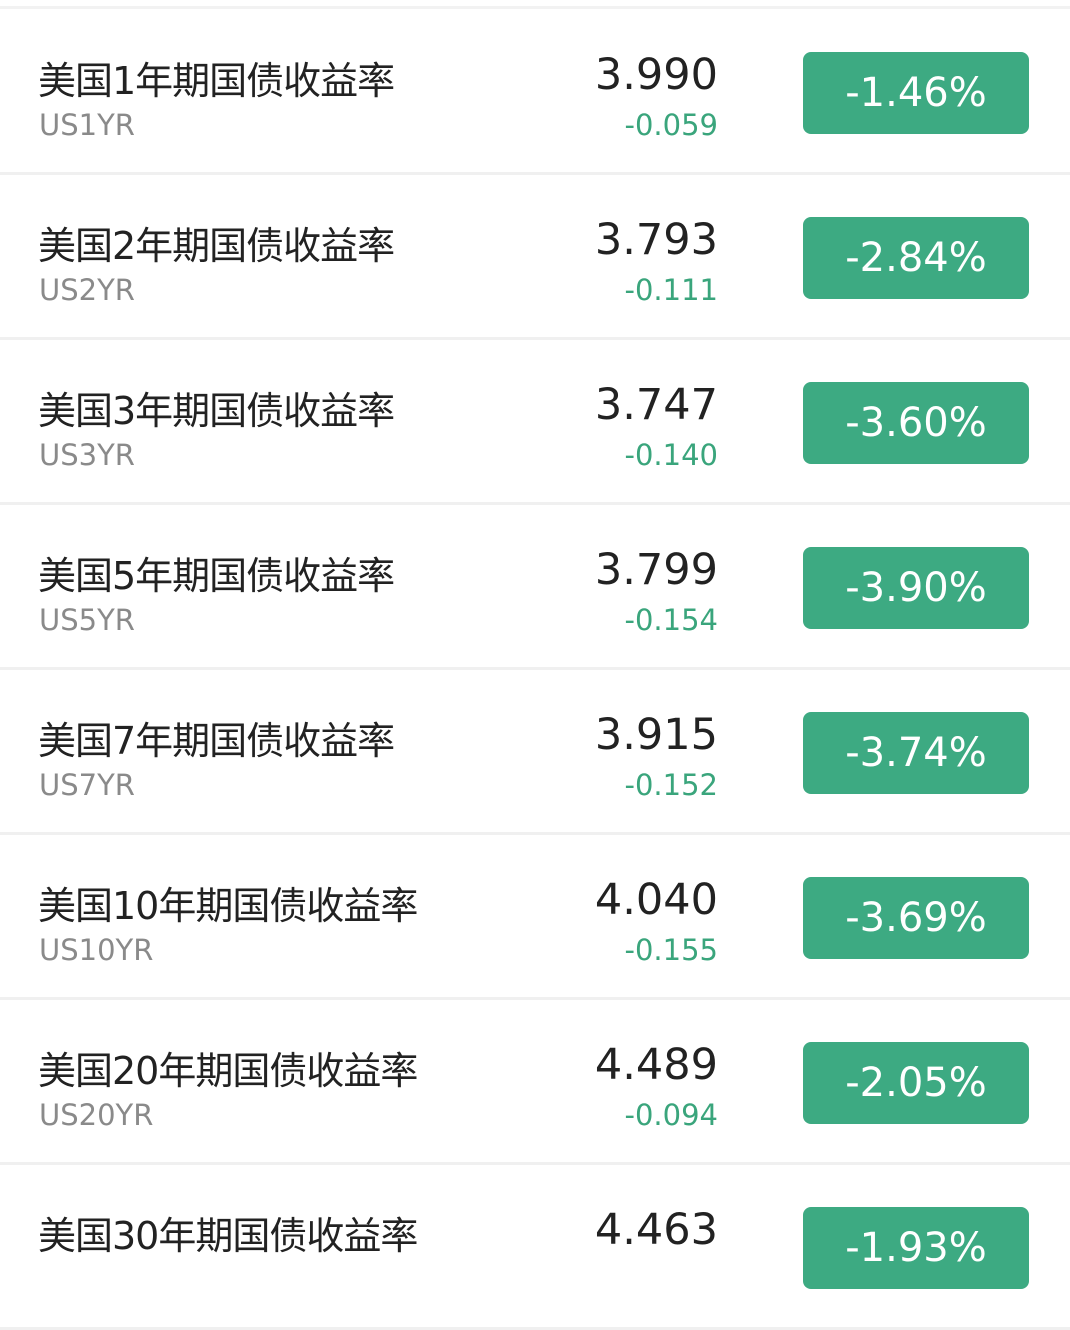  Describe the element at coordinates (656, 900) in the screenshot. I see `bond-yield: 4.040` at that location.